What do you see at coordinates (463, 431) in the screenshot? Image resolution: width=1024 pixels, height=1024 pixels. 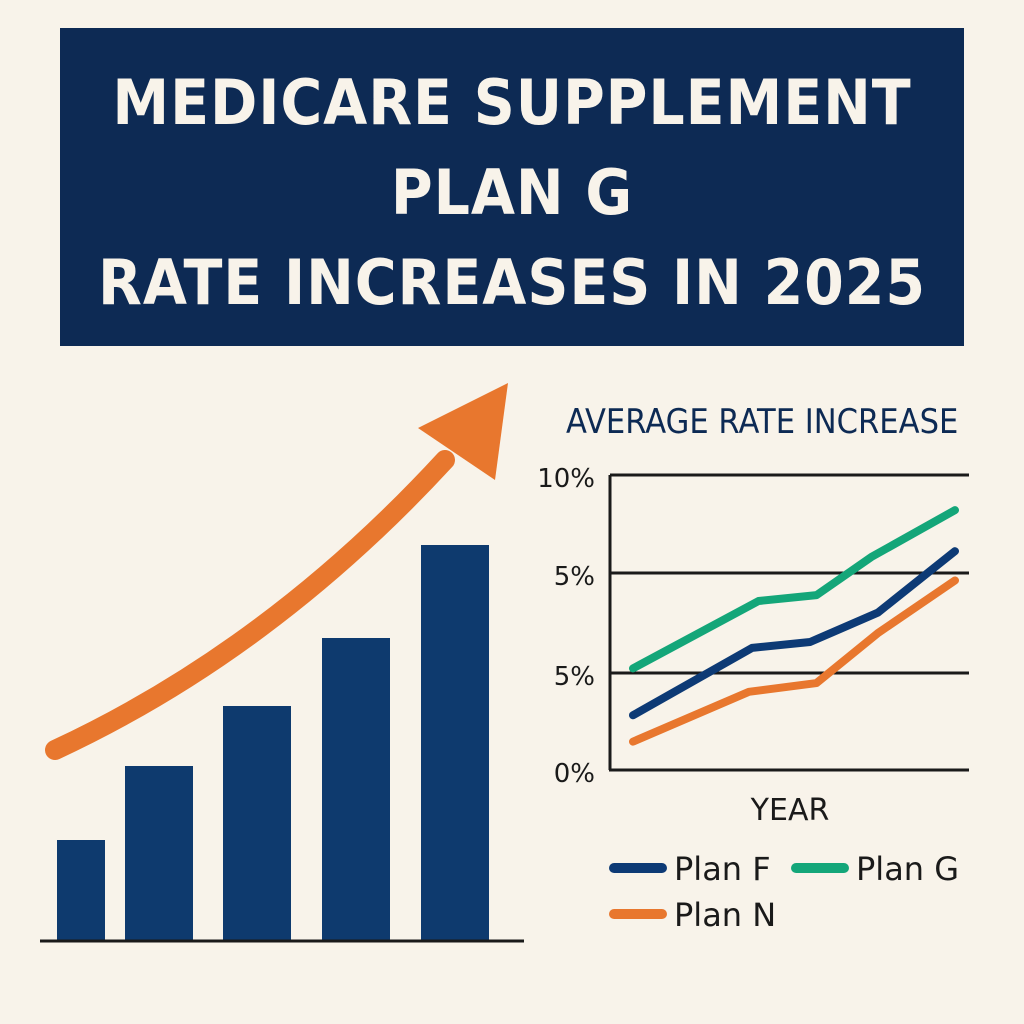 I see `trend-arrow-head` at bounding box center [463, 431].